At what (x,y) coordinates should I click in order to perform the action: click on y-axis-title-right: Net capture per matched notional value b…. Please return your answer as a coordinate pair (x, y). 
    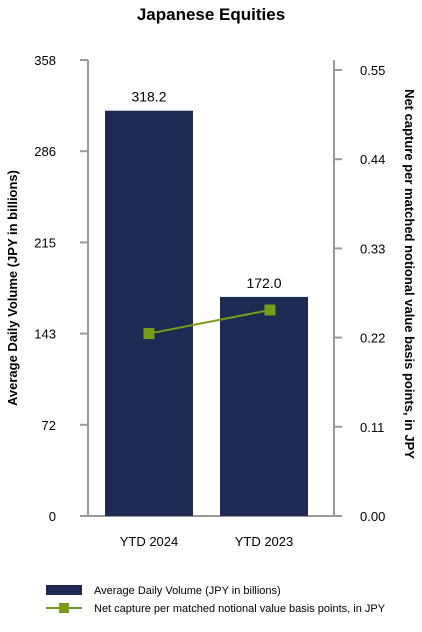
    Looking at the image, I should click on (409, 274).